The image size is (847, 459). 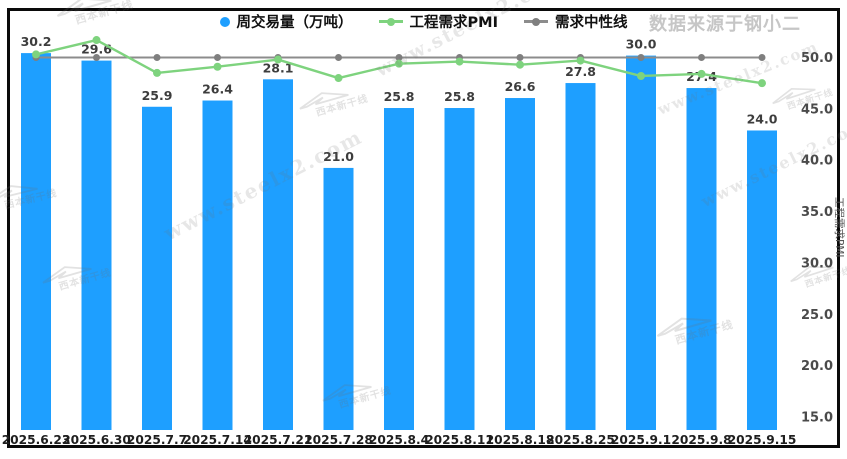 I want to click on pmi-point-2025.7.28, so click(x=338, y=78).